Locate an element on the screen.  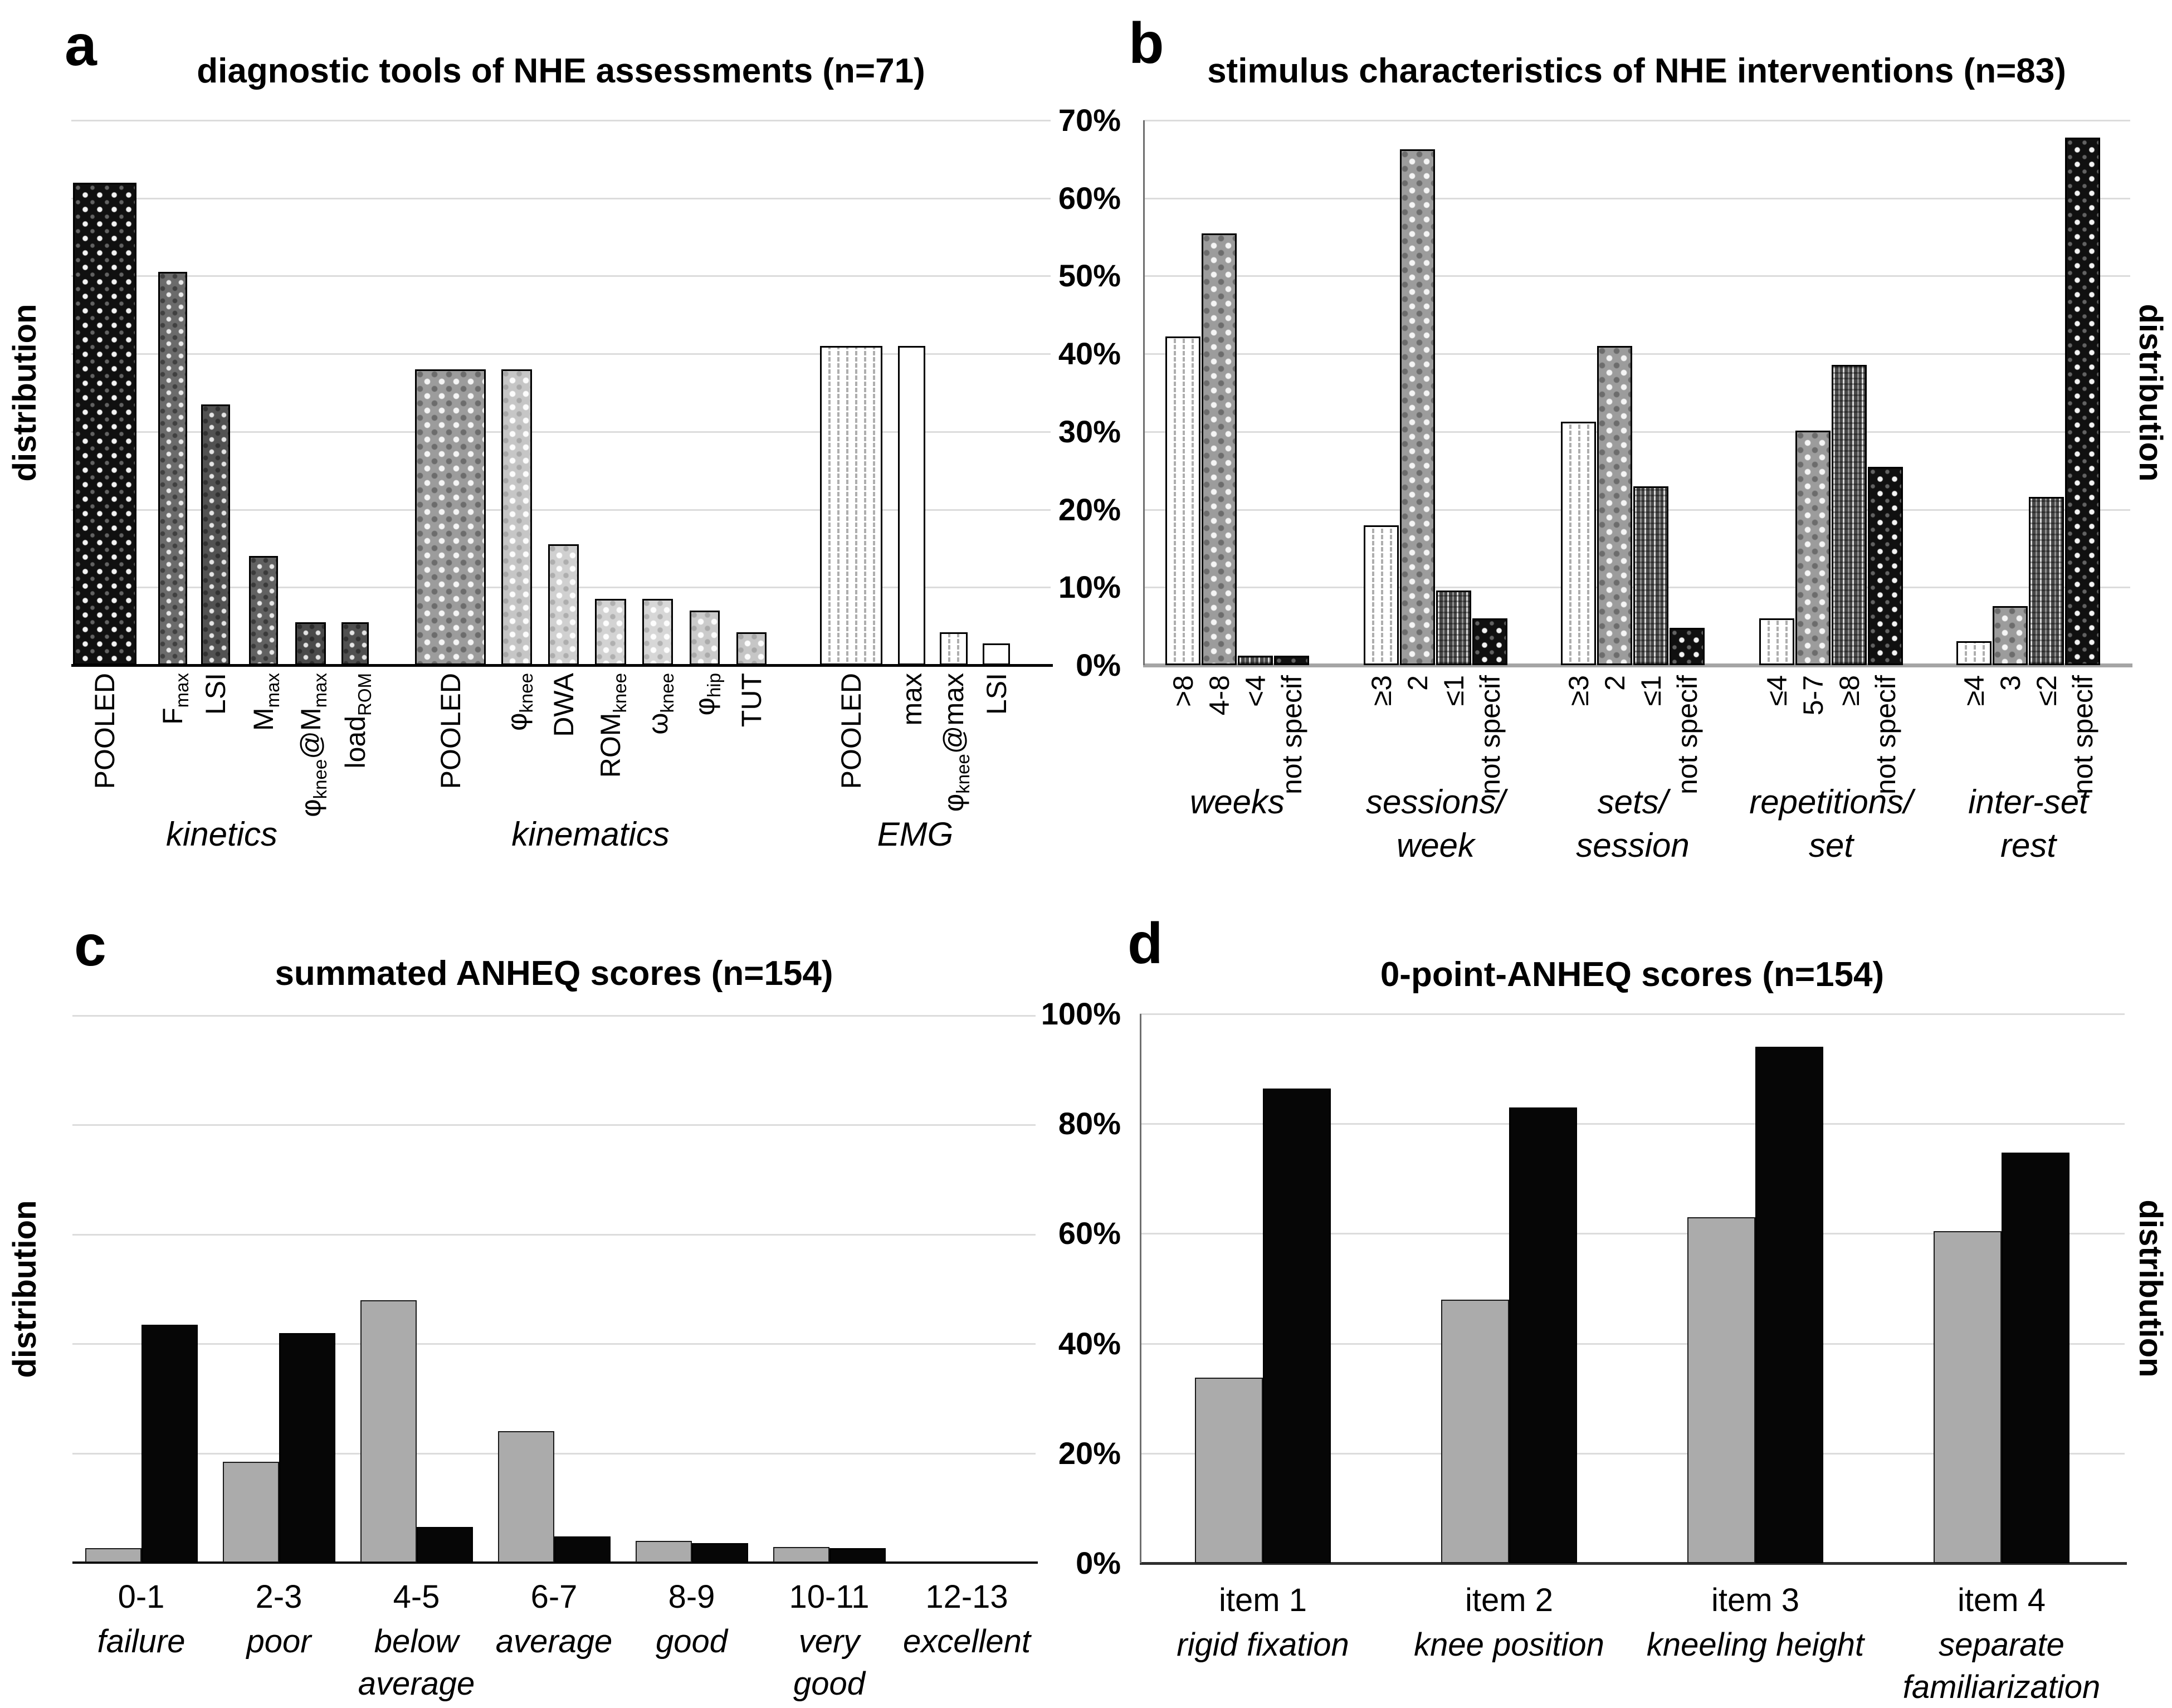
group-label-session: session is located at coordinates (1633, 845).